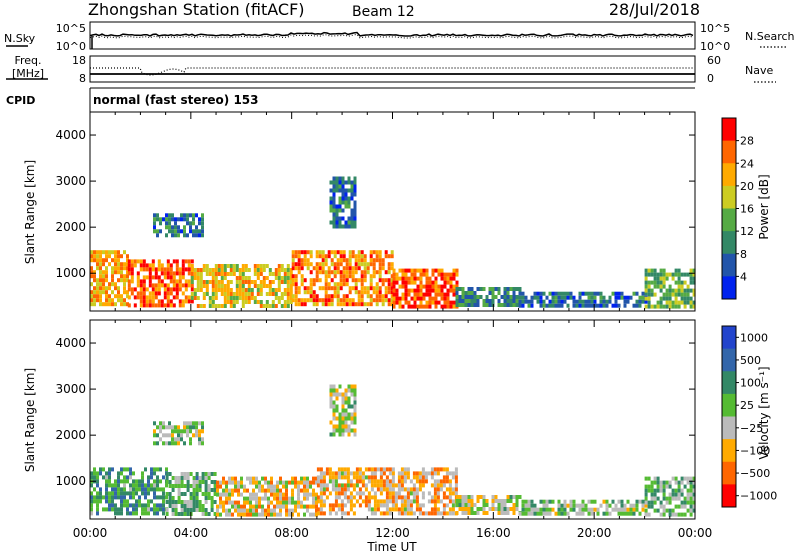  What do you see at coordinates (710, 78) in the screenshot?
I see `freq-right-tick-bottom: 0` at bounding box center [710, 78].